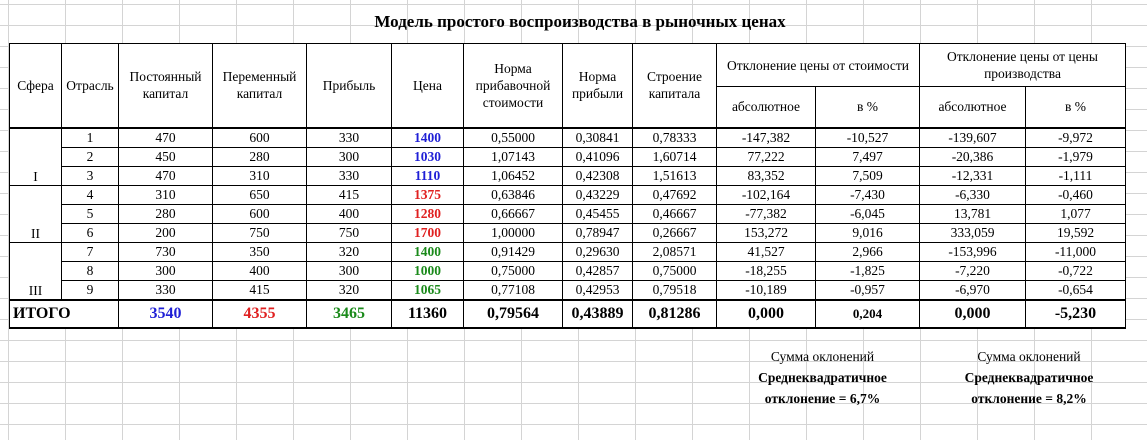 The image size is (1147, 440). Describe the element at coordinates (165, 194) in the screenshot. I see `constant-capital: 310` at that location.